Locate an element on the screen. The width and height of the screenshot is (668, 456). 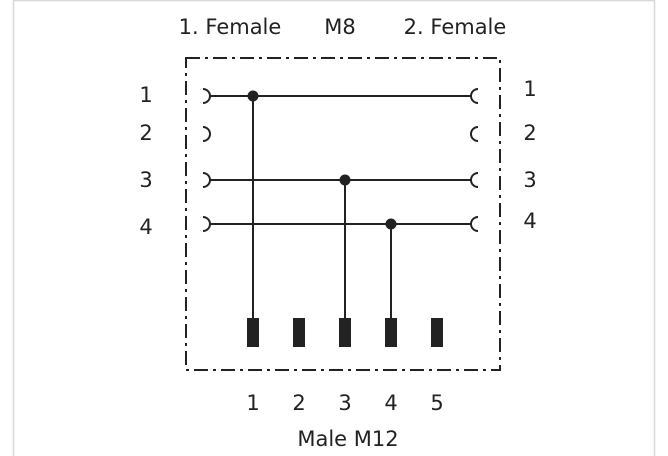
right-pin-label: 4 is located at coordinates (529, 221).